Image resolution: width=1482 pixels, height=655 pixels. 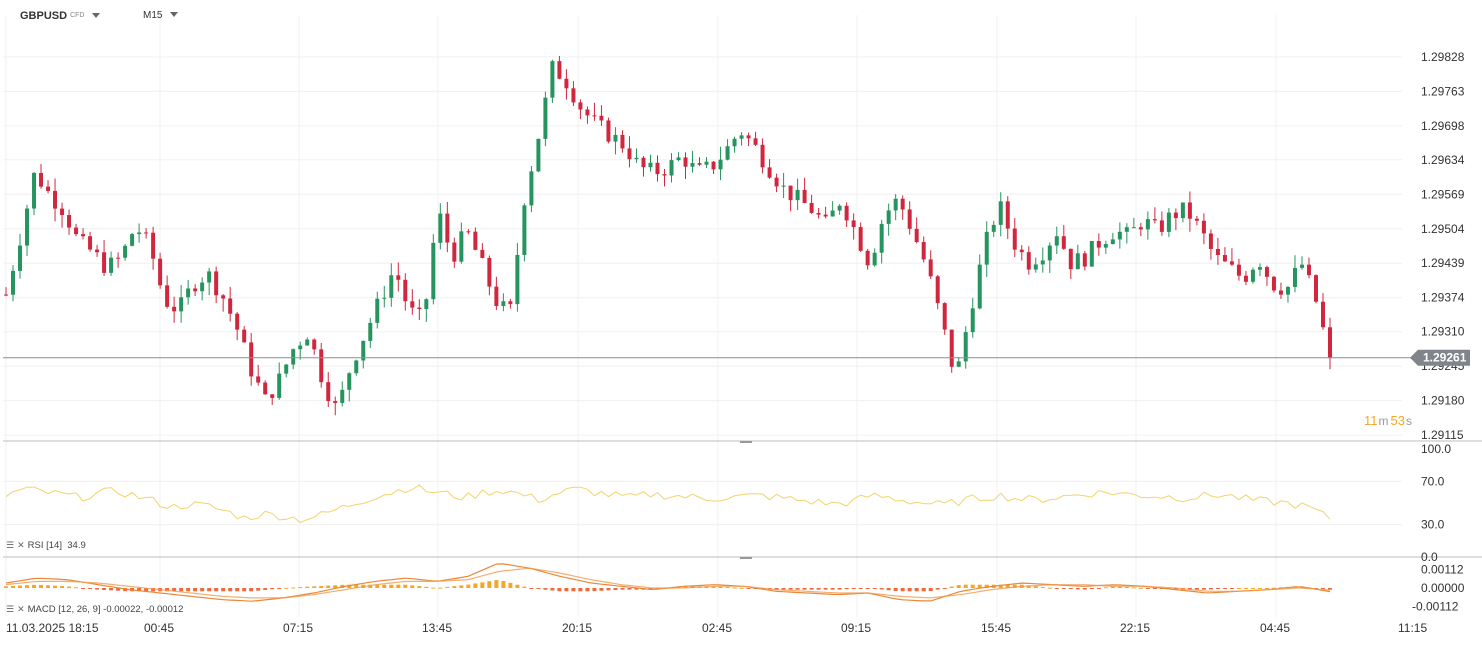 I want to click on macd-settings-icon: ☰, so click(x=10, y=609).